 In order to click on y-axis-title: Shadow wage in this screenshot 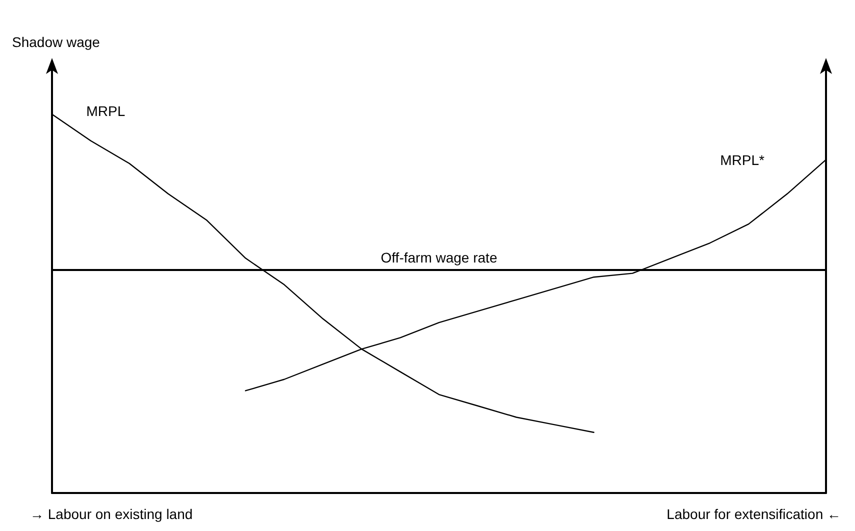, I will do `click(56, 42)`.